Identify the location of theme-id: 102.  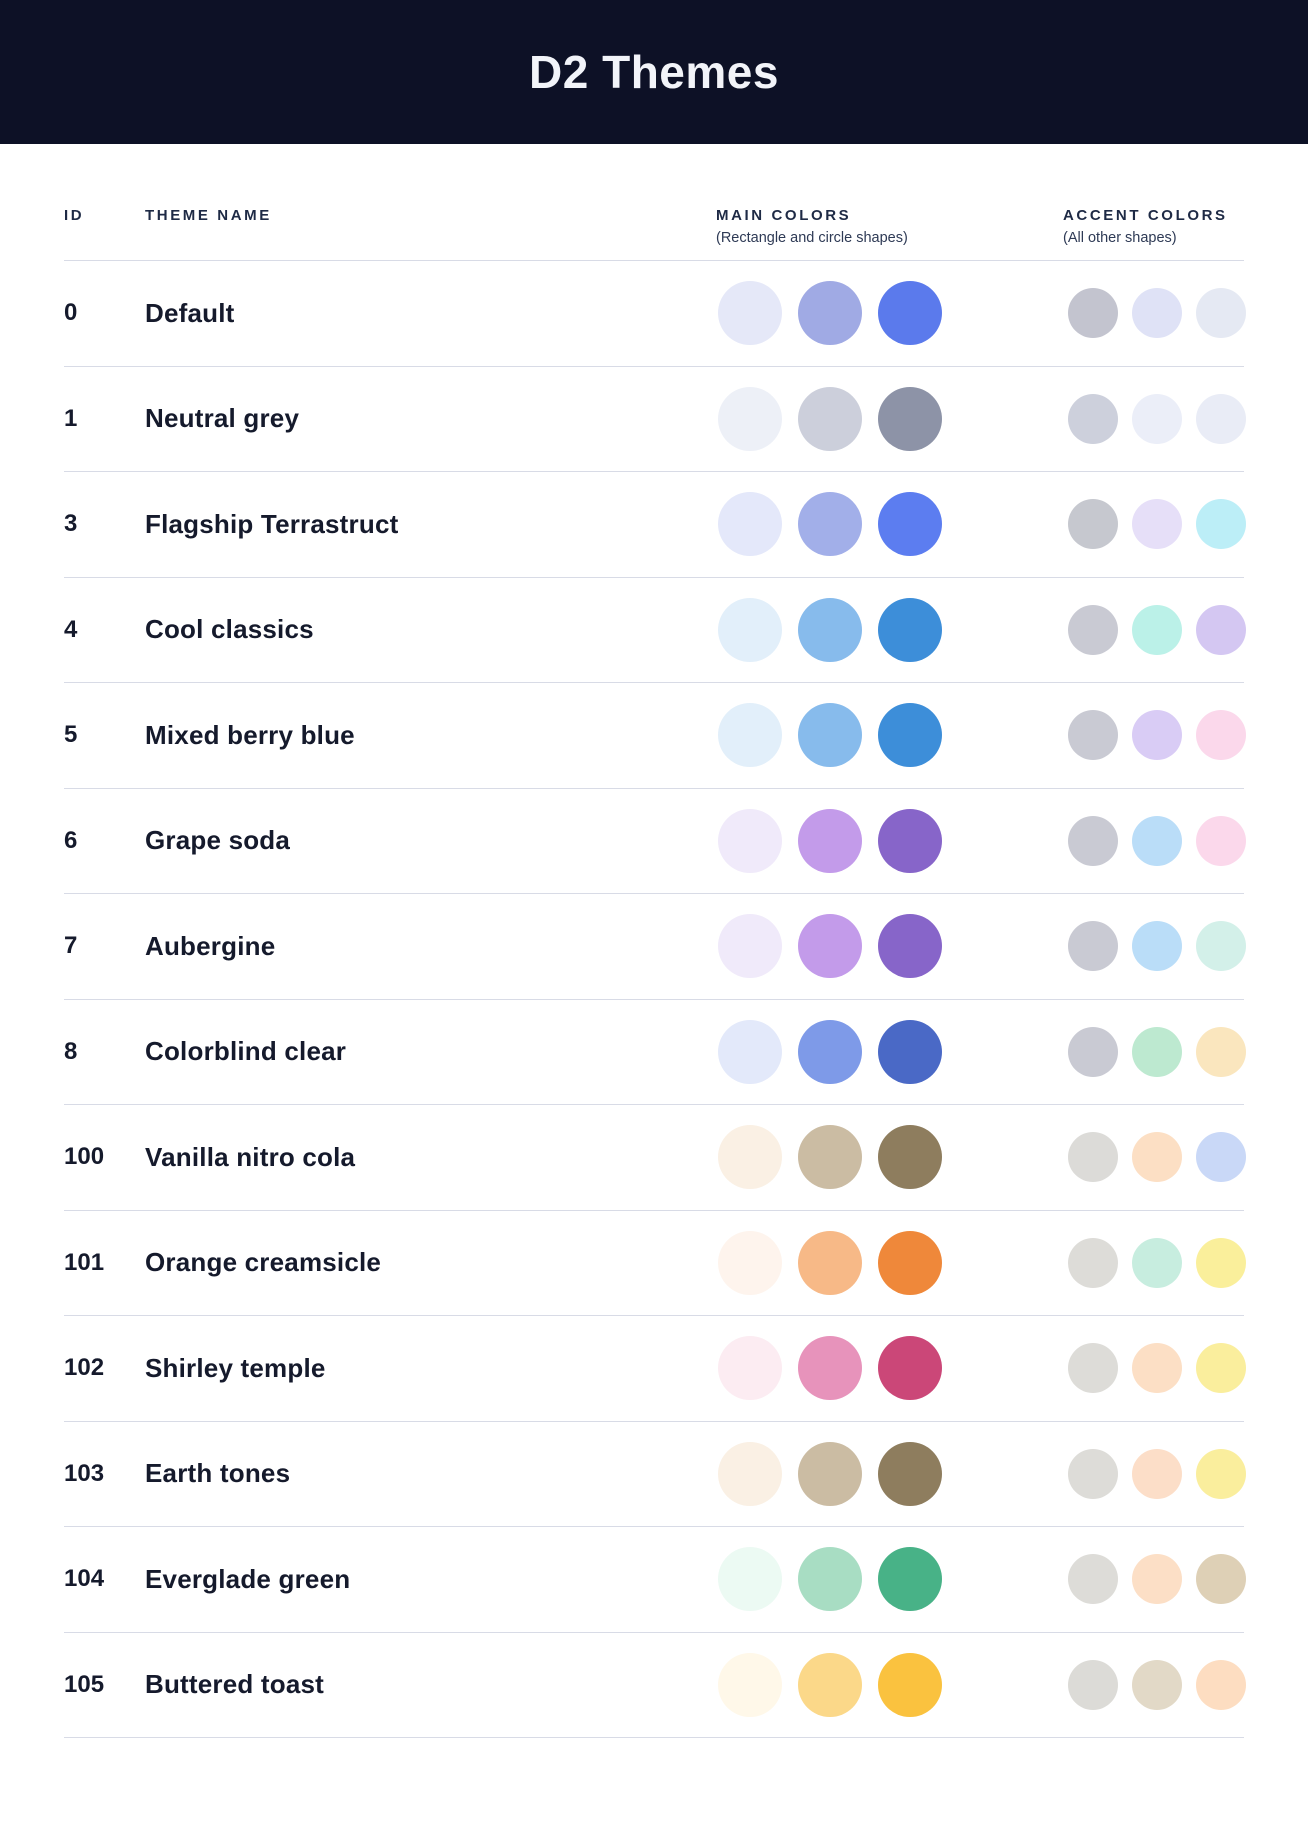
(84, 1368).